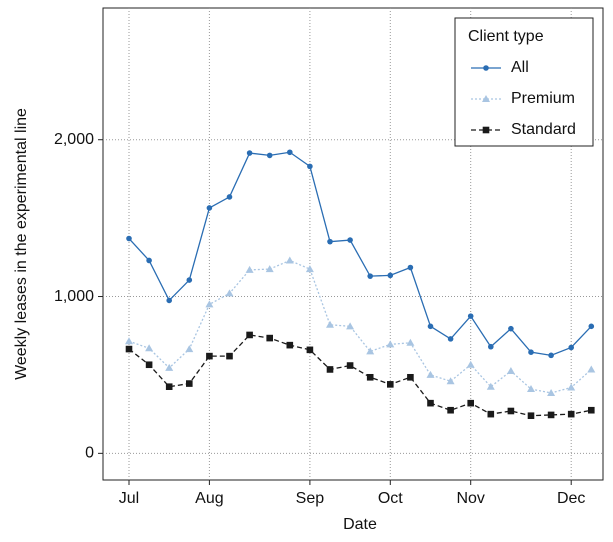  Describe the element at coordinates (360, 524) in the screenshot. I see `x-axis-title: Date` at that location.